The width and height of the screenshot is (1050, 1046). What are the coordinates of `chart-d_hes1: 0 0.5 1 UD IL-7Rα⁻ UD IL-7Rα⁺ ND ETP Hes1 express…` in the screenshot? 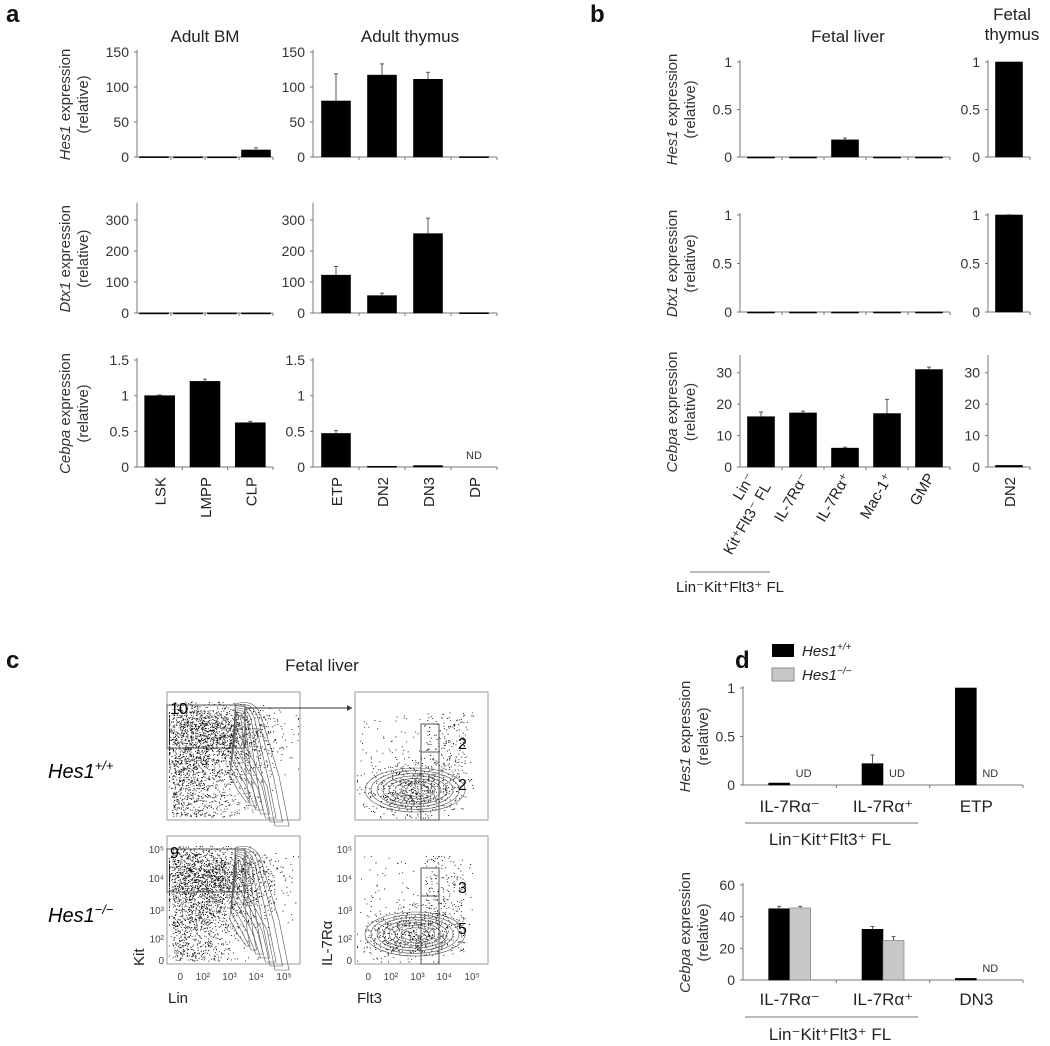 It's located at (850, 748).